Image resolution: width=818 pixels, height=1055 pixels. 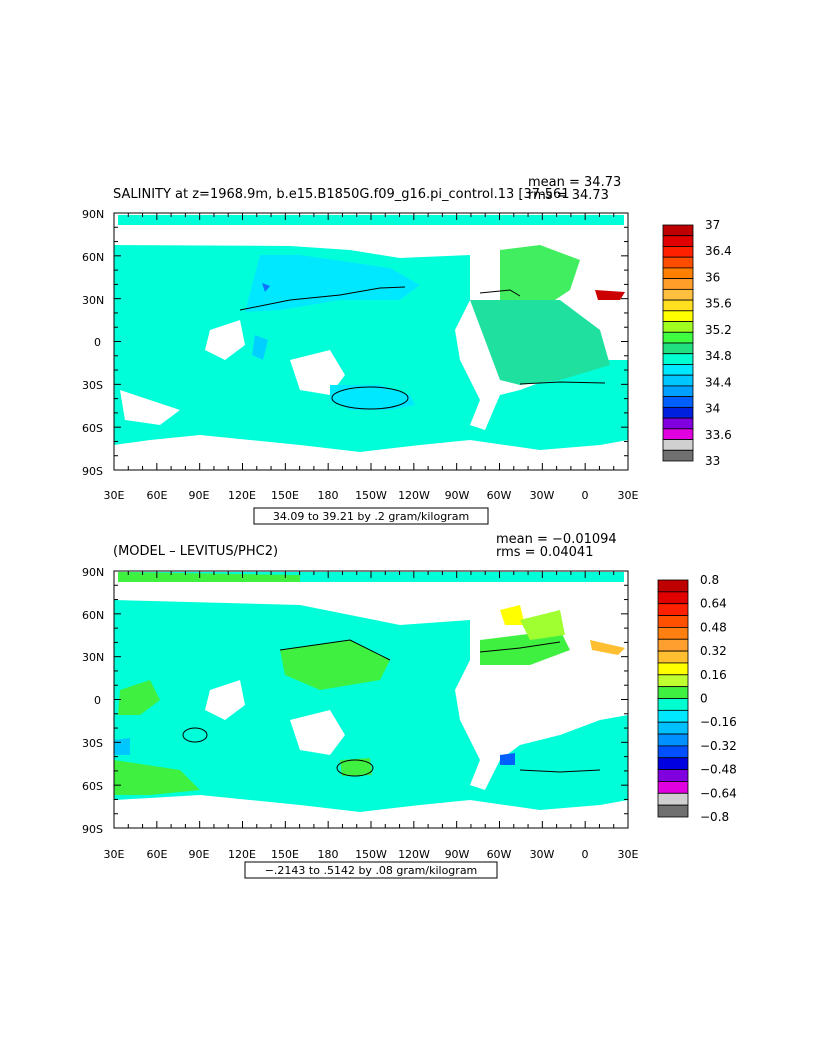 What do you see at coordinates (712, 277) in the screenshot?
I see `colorbar-label: 36` at bounding box center [712, 277].